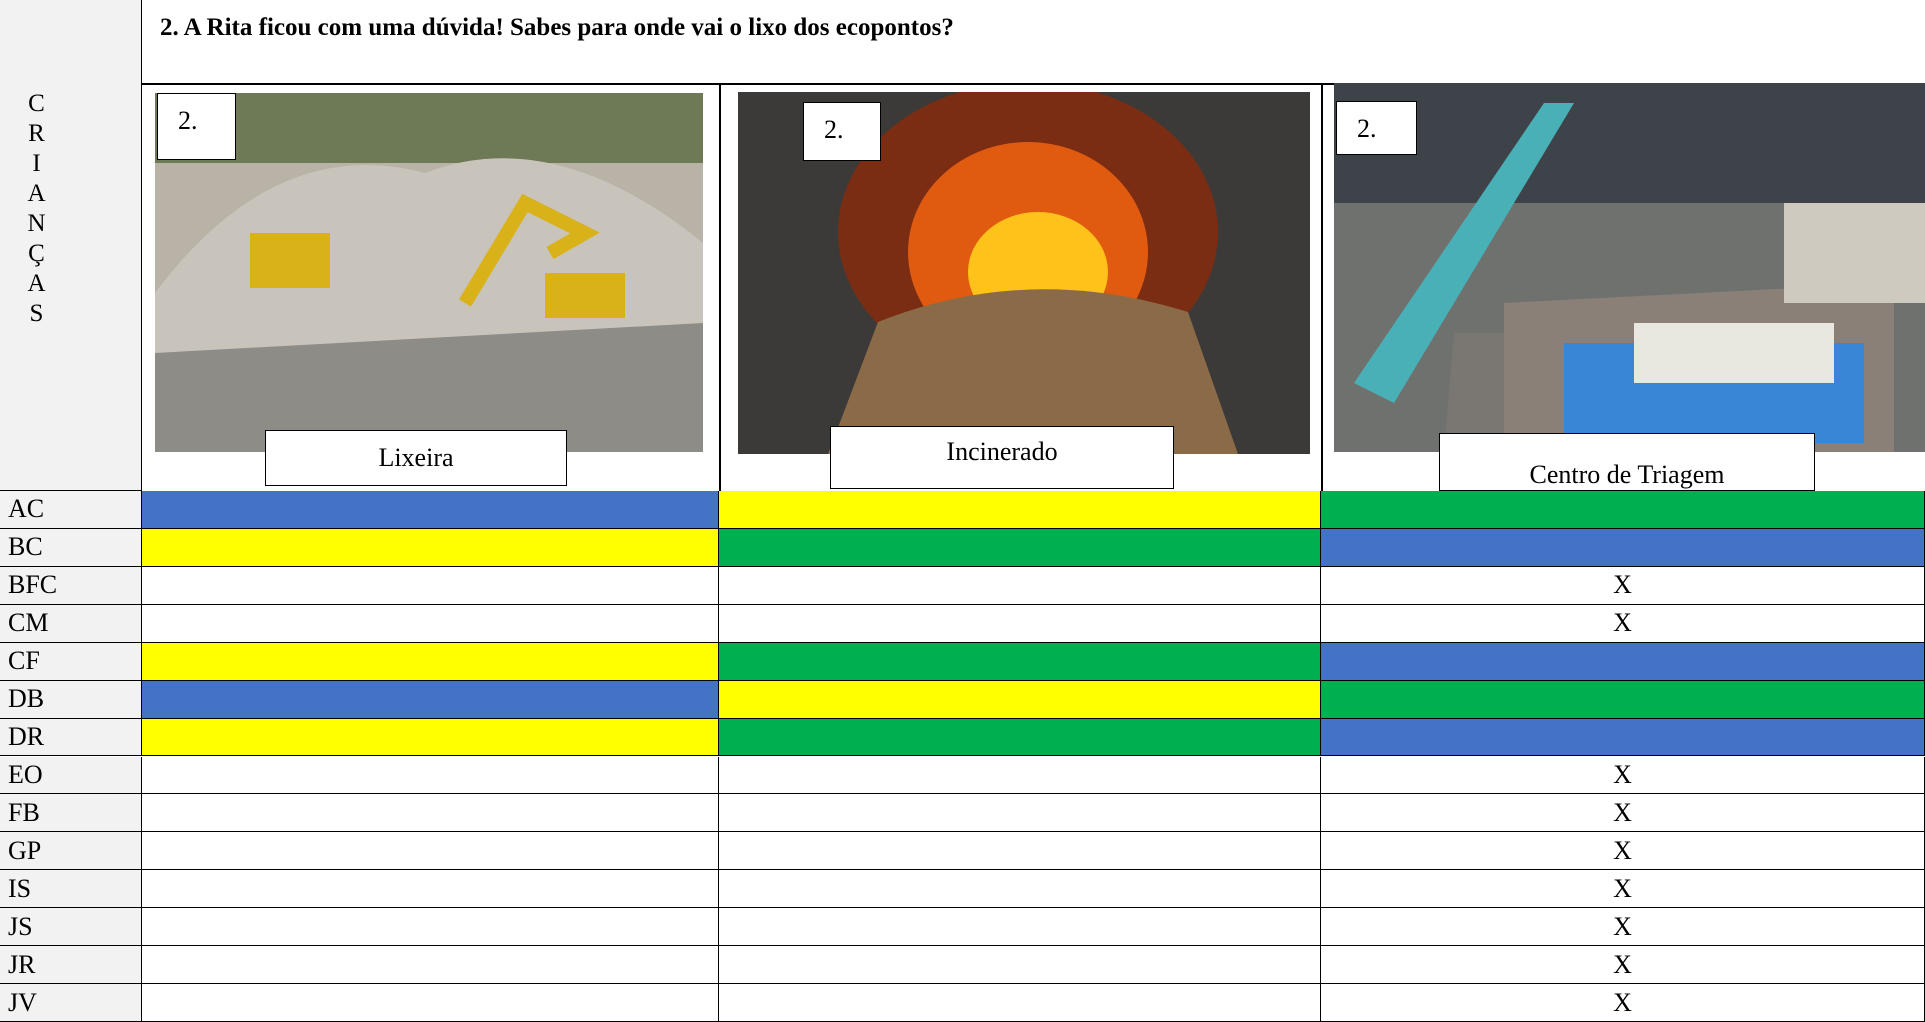  I want to click on row-label: CF, so click(71, 661).